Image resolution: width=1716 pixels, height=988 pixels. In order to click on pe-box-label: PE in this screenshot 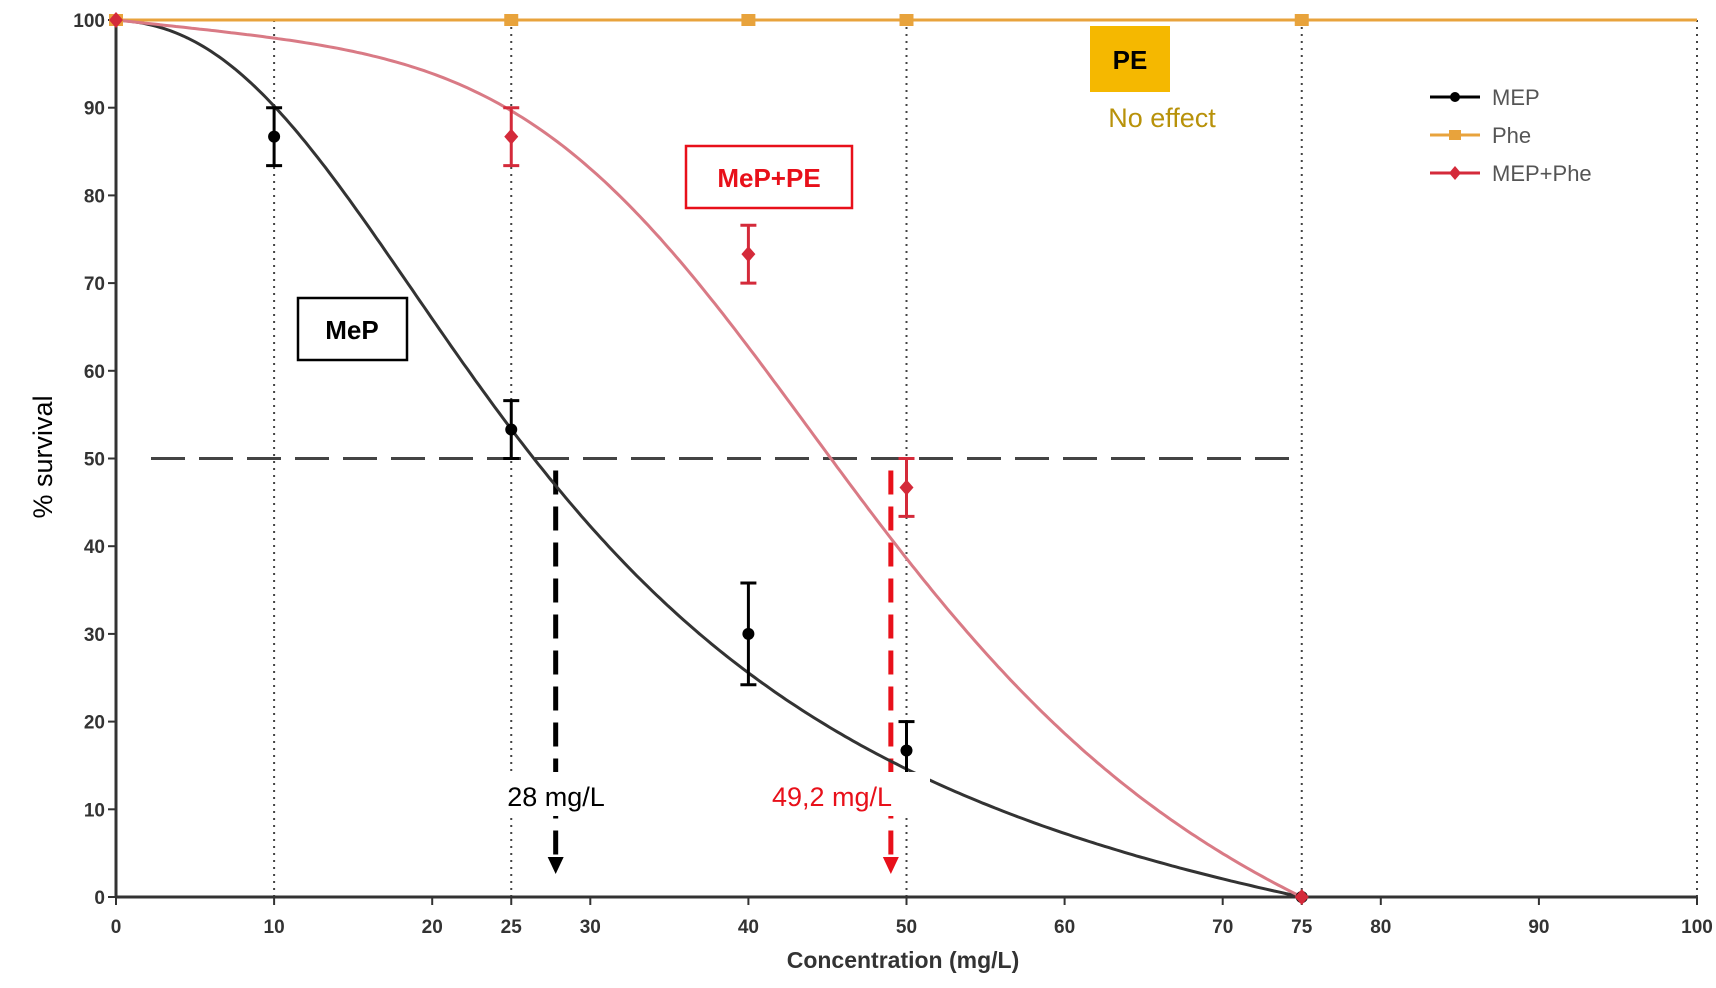, I will do `click(1130, 60)`.